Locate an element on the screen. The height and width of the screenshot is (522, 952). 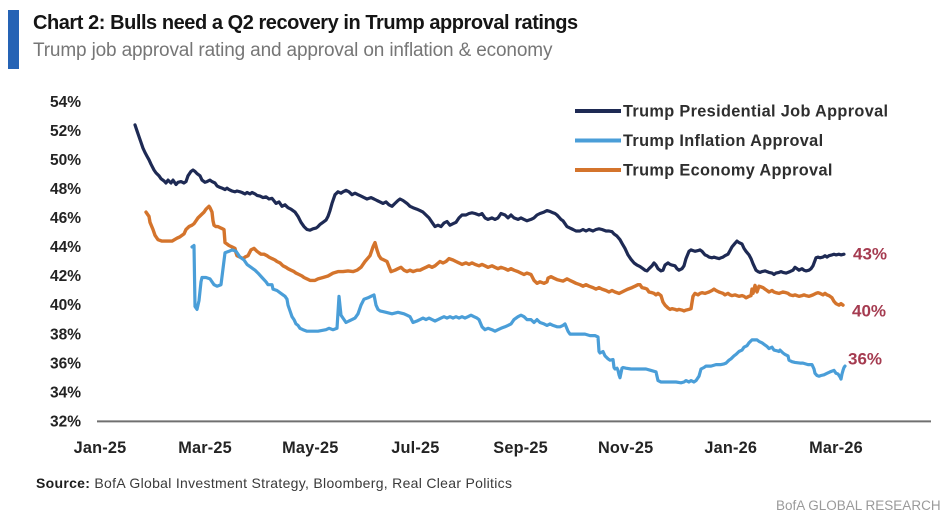
svg-text: 34% is located at coordinates (65, 392).